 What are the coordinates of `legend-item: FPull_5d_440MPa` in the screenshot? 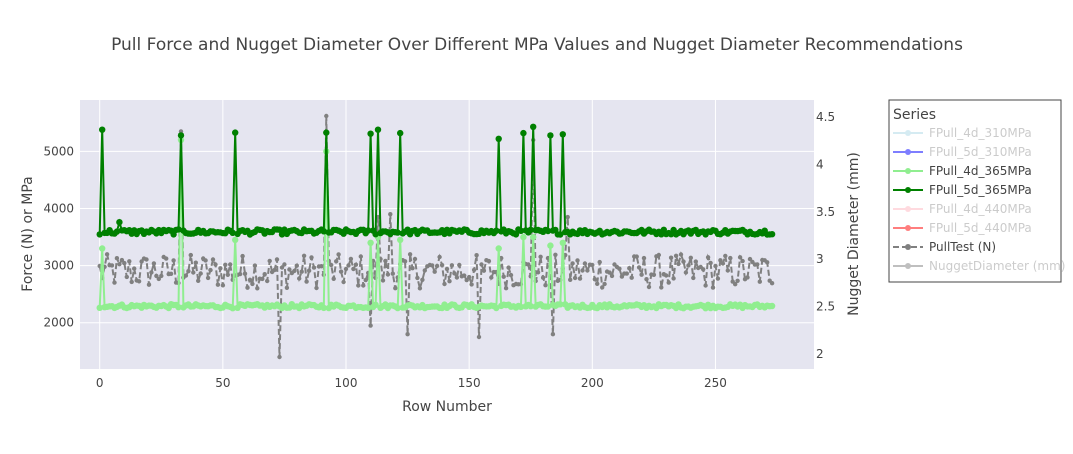 It's located at (962, 228).